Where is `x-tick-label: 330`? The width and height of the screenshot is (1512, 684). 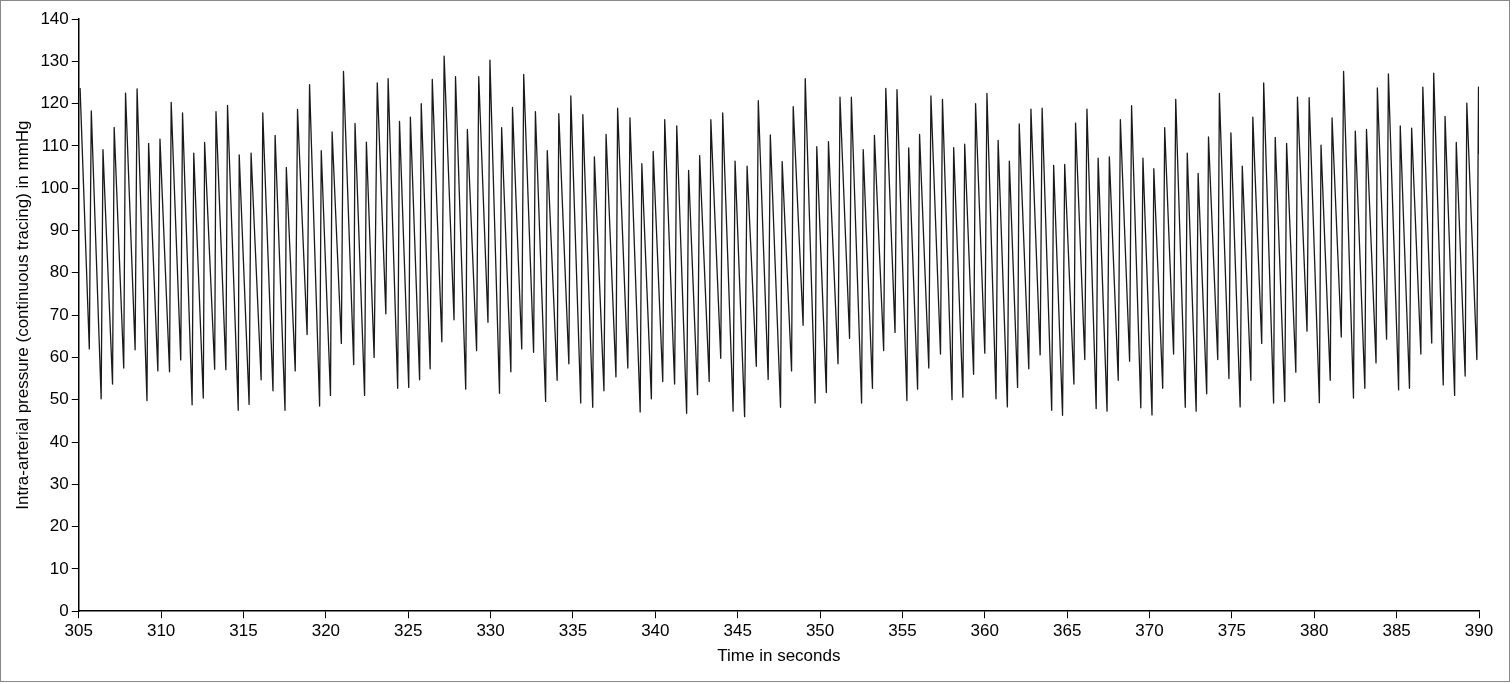 x-tick-label: 330 is located at coordinates (490, 631).